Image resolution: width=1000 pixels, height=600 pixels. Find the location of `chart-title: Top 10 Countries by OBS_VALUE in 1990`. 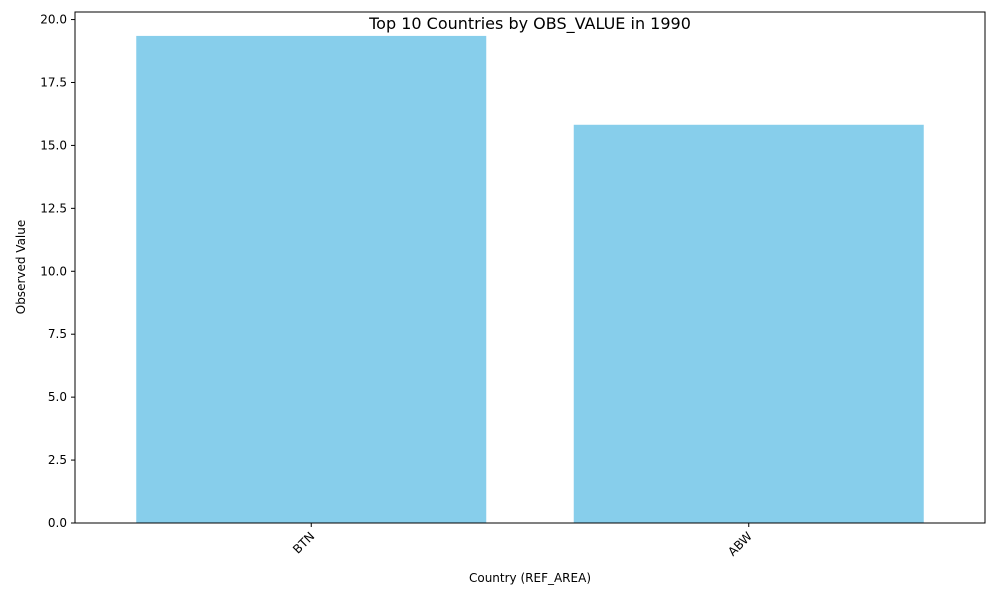

chart-title: Top 10 Countries by OBS_VALUE in 1990 is located at coordinates (529, 24).